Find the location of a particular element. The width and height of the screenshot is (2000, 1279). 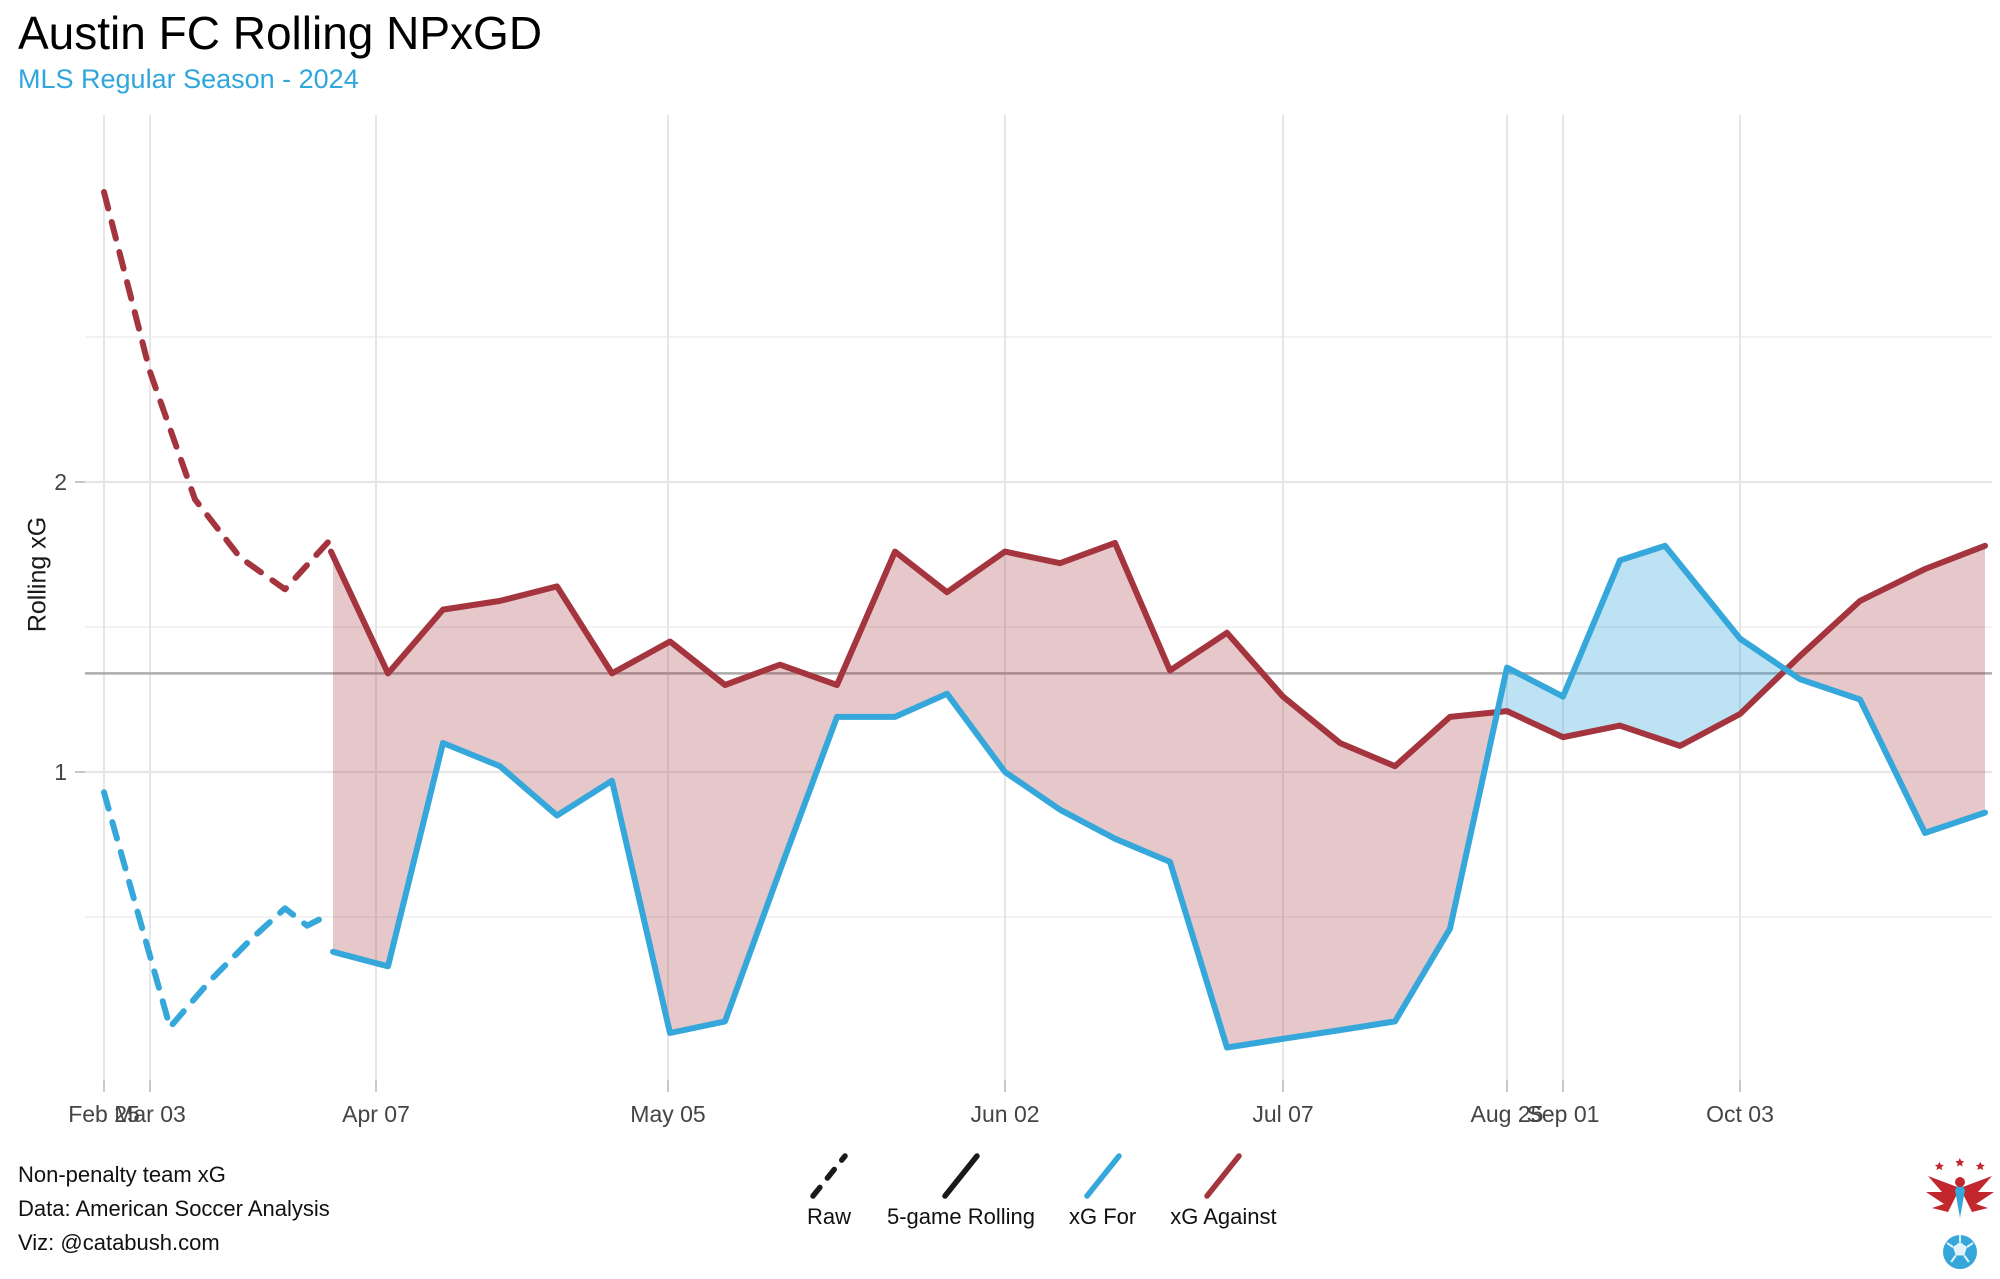

x-tick-label: Feb 25 is located at coordinates (104, 1114).